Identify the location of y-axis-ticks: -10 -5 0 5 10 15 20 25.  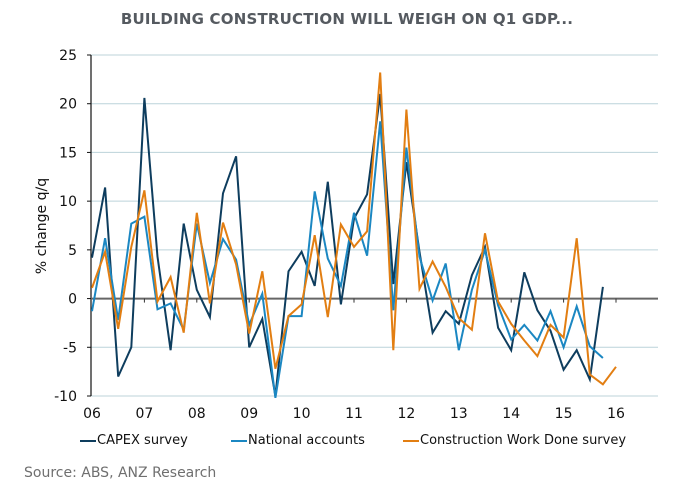
(72, 226).